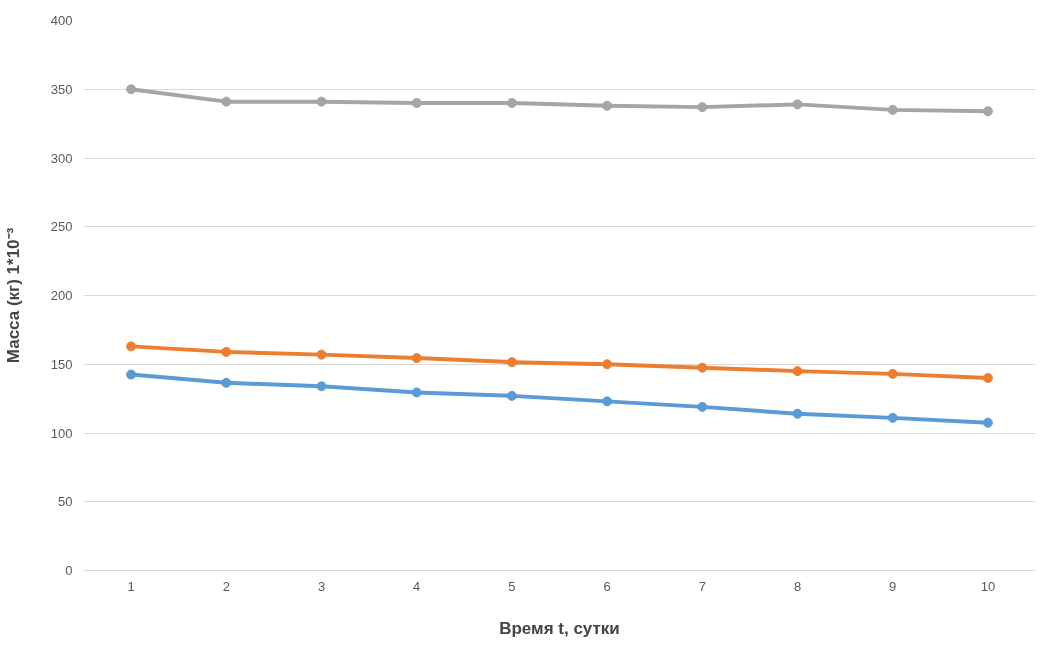 This screenshot has height=646, width=1047. I want to click on x-tick-label: 10, so click(988, 586).